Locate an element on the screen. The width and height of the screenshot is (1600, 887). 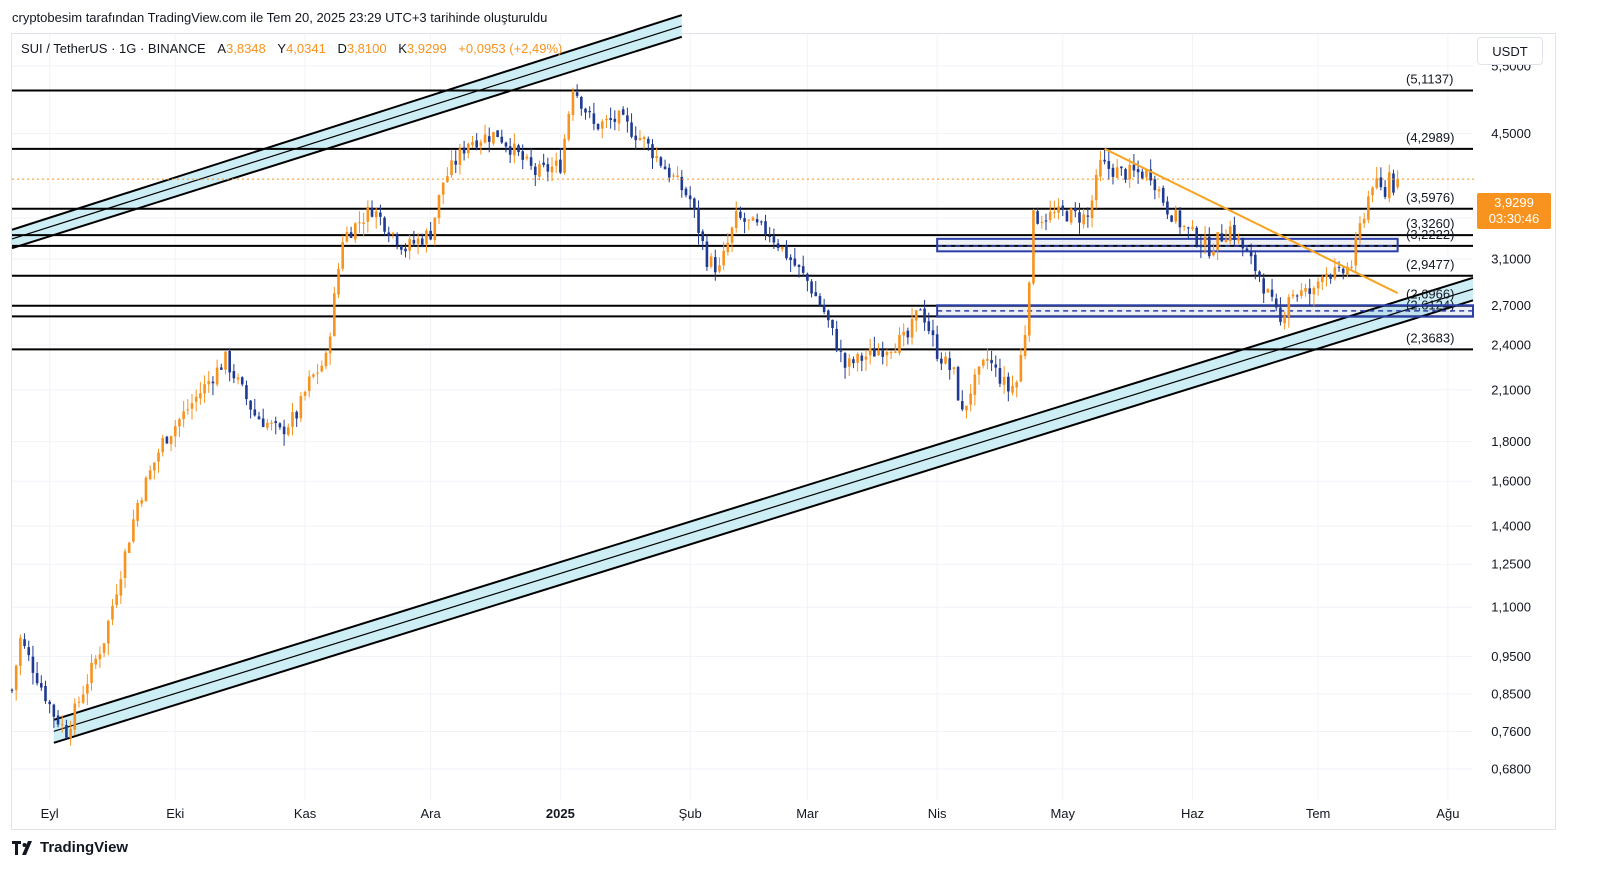
upper-channel-upper-line is located at coordinates (347, 122).